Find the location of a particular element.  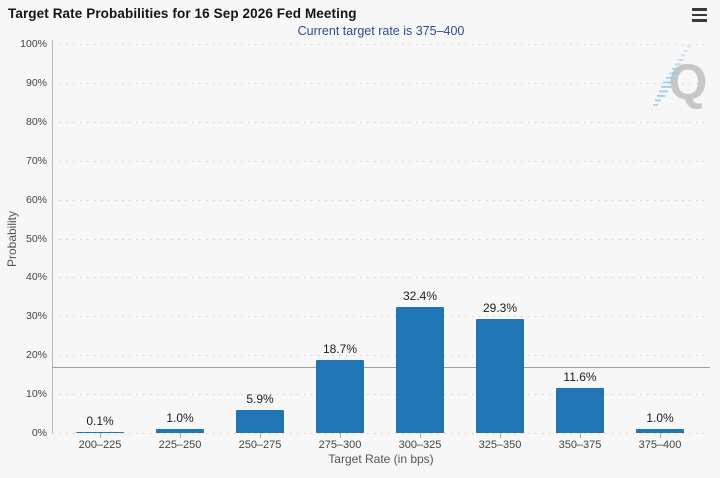

bar-375–400 is located at coordinates (660, 431).